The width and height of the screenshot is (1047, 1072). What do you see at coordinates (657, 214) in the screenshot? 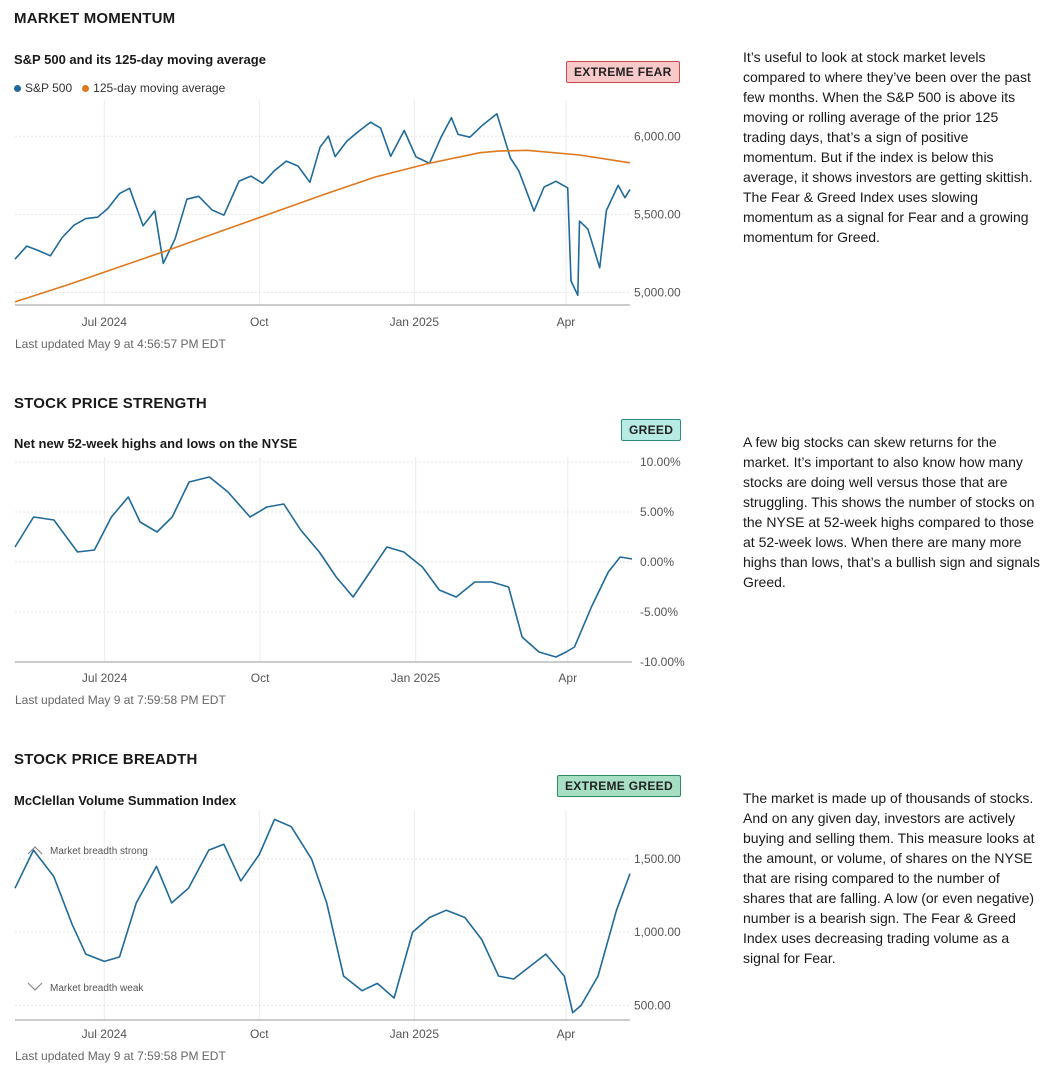
I see `y-tick-label: 5,500.00` at bounding box center [657, 214].